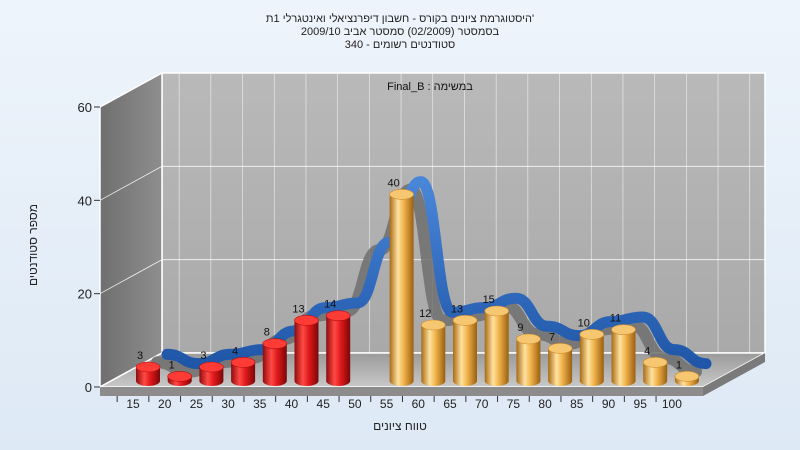 This screenshot has height=450, width=800. I want to click on floor-side-edge, so click(734, 374).